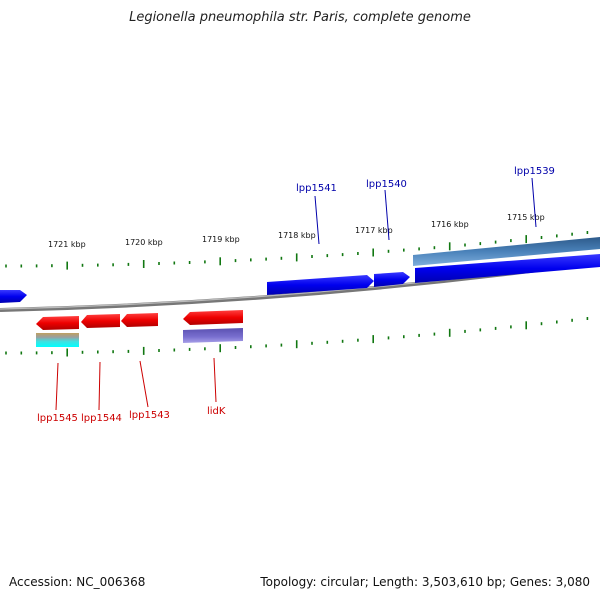 Image resolution: width=600 pixels, height=600 pixels. Describe the element at coordinates (215, 380) in the screenshot. I see `leader-line-lidK` at that location.